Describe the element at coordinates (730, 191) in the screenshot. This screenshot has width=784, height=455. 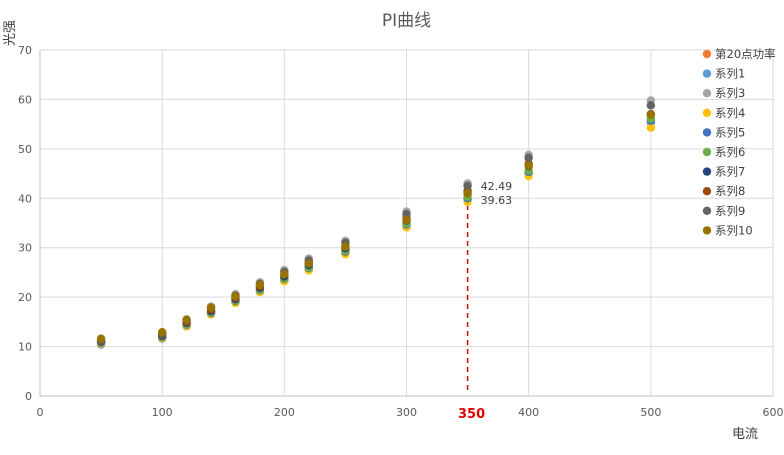
I see `legend-label: 系列8` at that location.